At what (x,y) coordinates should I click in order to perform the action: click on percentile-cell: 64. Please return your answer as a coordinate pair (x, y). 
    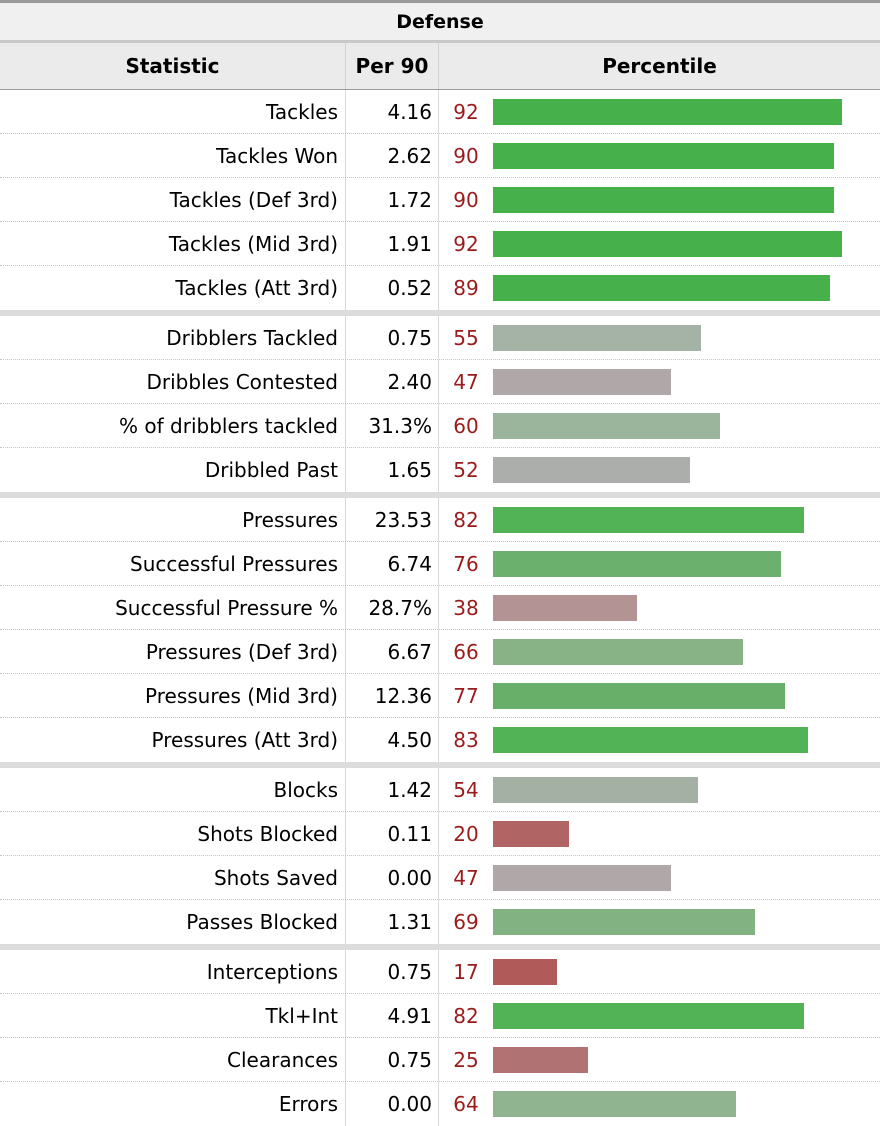
    Looking at the image, I should click on (659, 1104).